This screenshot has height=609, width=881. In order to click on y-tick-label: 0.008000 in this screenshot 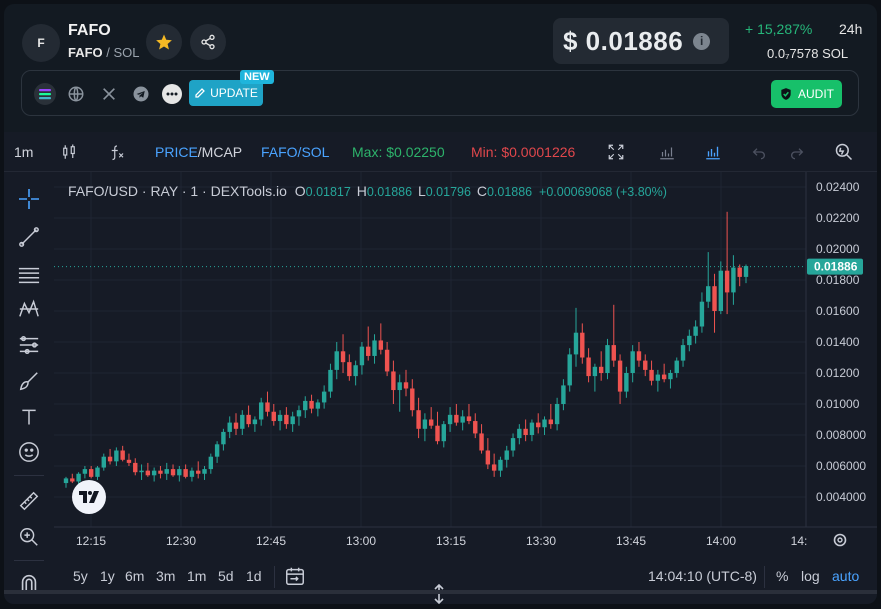, I will do `click(841, 435)`.